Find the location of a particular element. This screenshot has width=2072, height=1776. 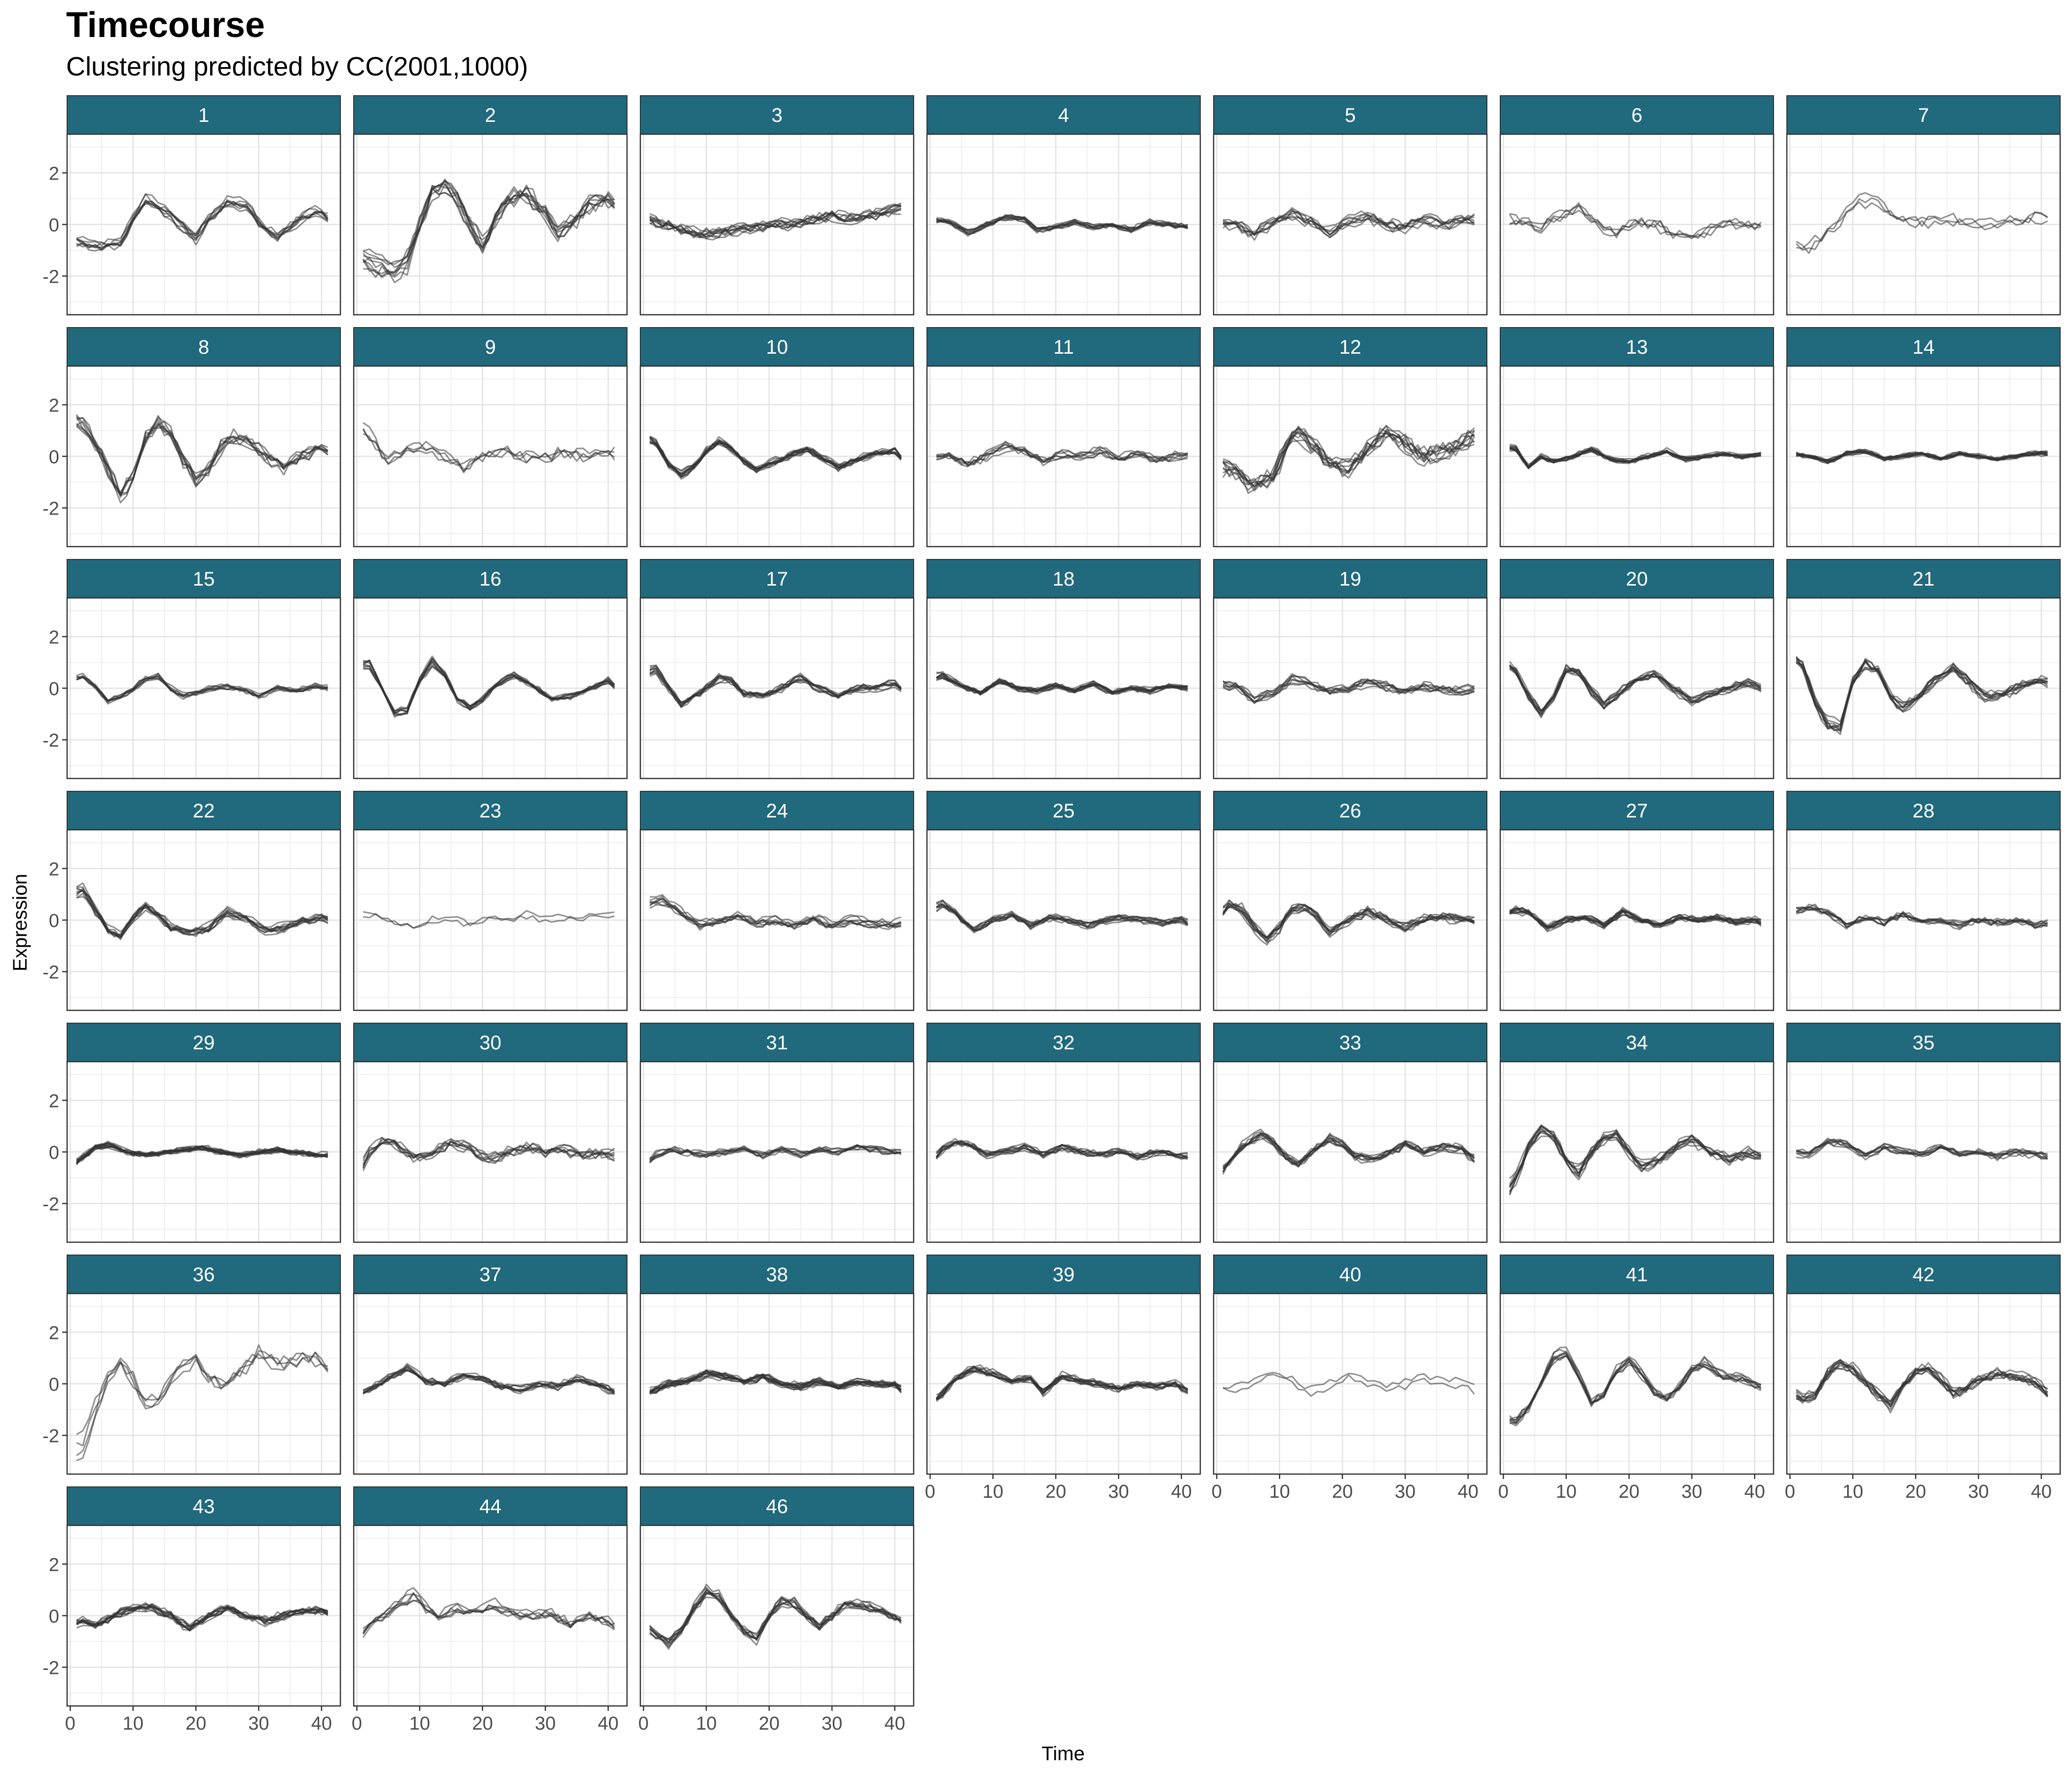

facet-panel-46: 46 0 10 20 30 40 is located at coordinates (777, 1610).